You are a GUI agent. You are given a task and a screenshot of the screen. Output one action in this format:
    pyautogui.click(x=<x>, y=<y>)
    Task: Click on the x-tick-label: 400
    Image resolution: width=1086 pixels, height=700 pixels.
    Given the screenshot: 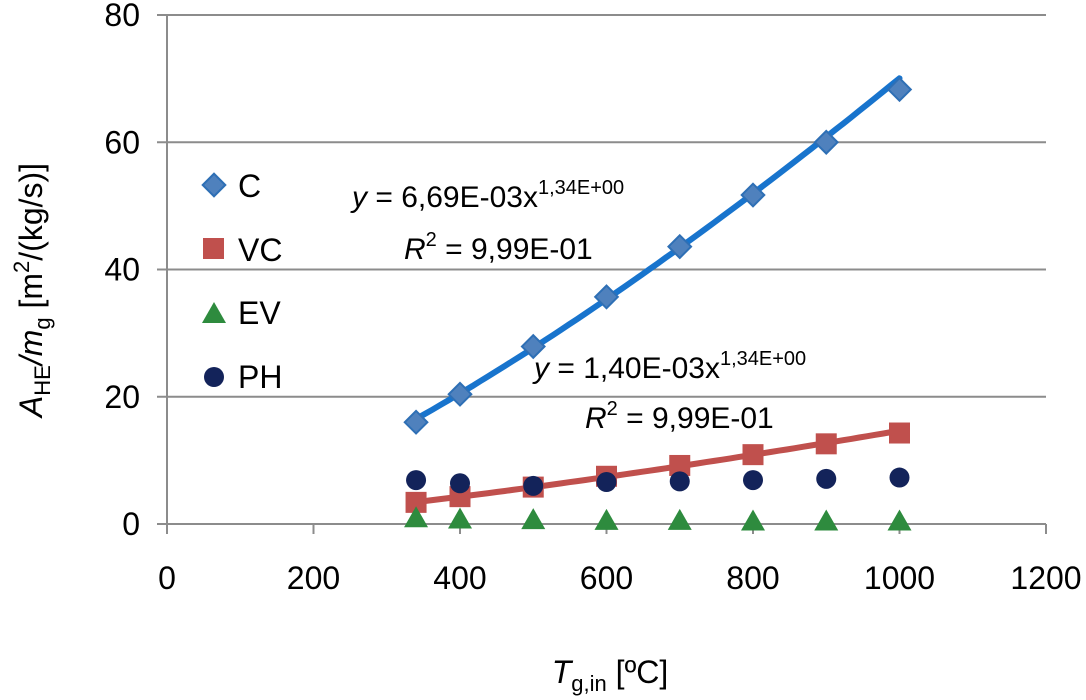 What is the action you would take?
    pyautogui.click(x=459, y=578)
    